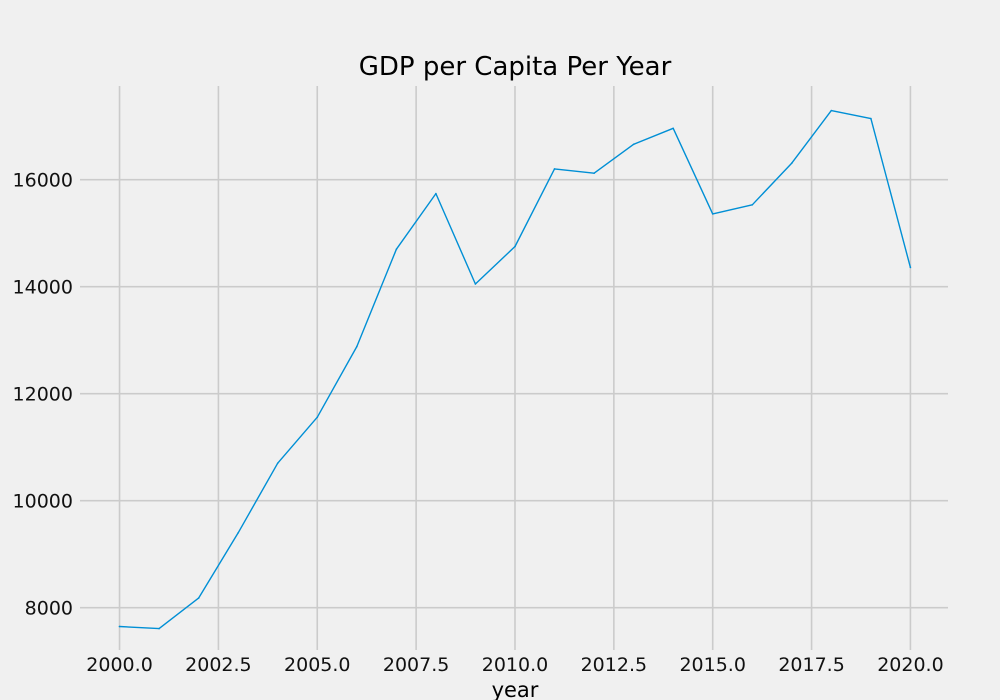 The width and height of the screenshot is (1000, 700). I want to click on x-tick-label: 2005.0, so click(317, 665).